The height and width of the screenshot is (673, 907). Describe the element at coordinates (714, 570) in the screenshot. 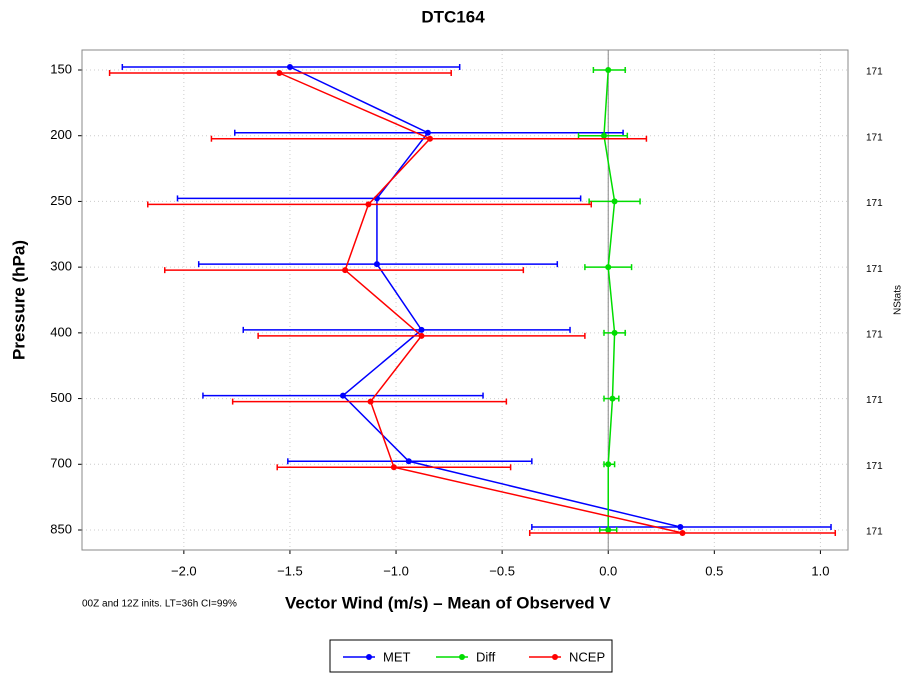

I see `x-tick-label: 0.5` at that location.